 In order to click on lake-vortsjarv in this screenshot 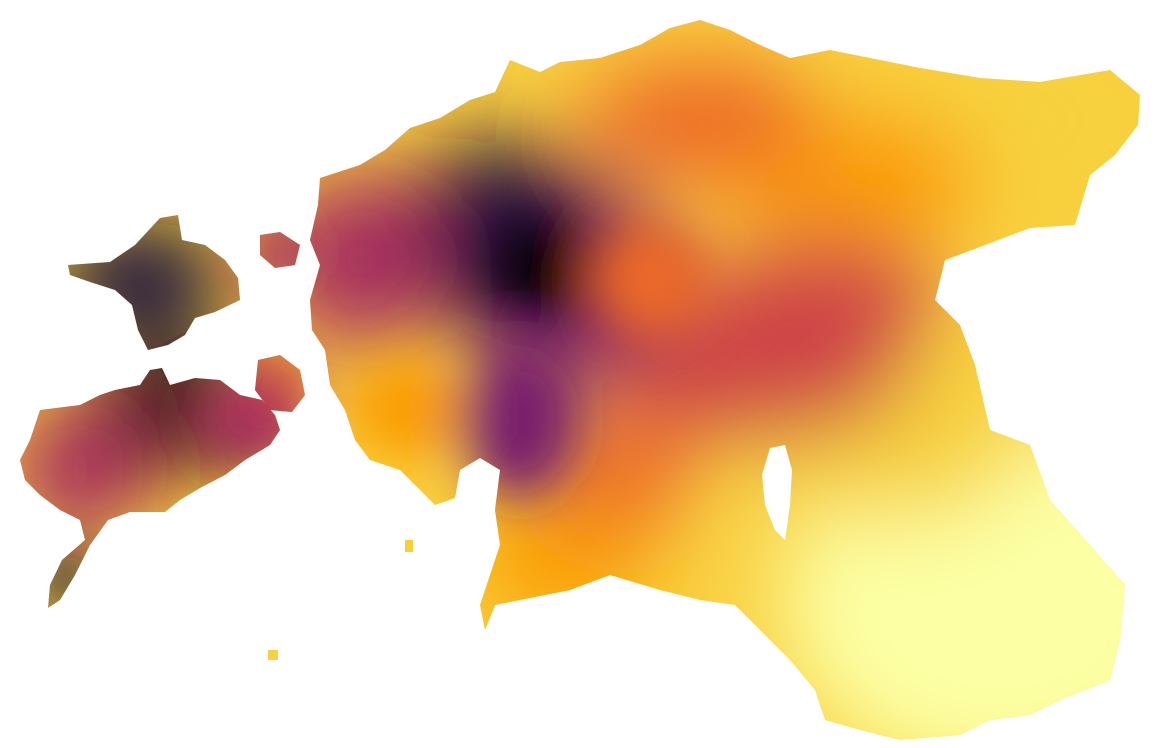, I will do `click(777, 492)`.